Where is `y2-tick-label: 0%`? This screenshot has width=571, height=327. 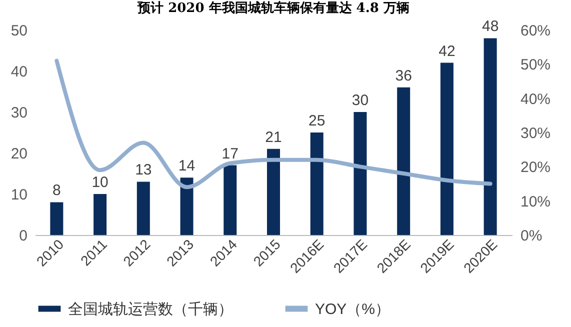 y2-tick-label: 0% is located at coordinates (531, 236).